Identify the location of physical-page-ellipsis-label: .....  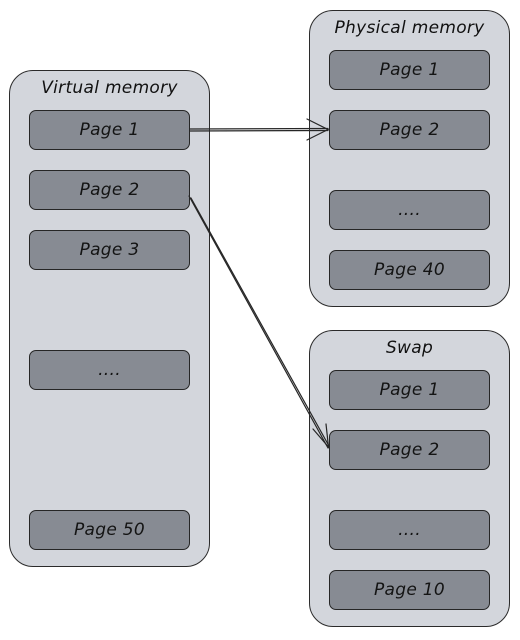
(409, 210).